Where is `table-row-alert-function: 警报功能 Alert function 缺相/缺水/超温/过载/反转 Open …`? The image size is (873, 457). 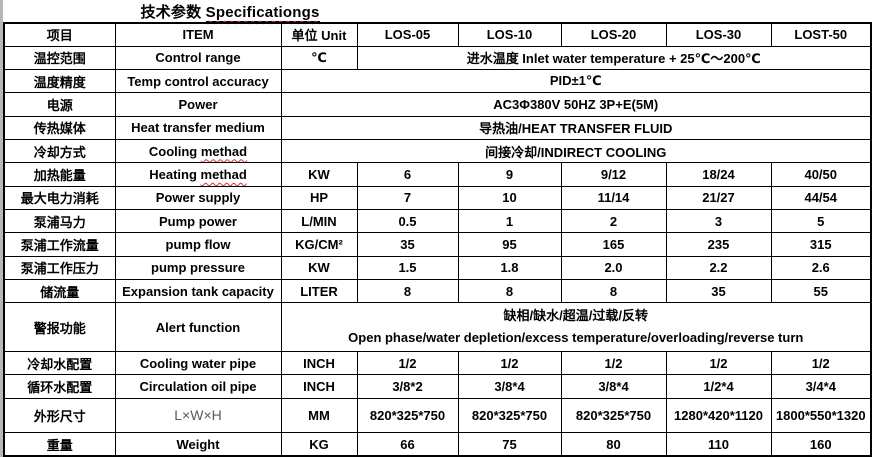
table-row-alert-function: 警报功能 Alert function 缺相/缺水/超温/过载/反转 Open … is located at coordinates (437, 327).